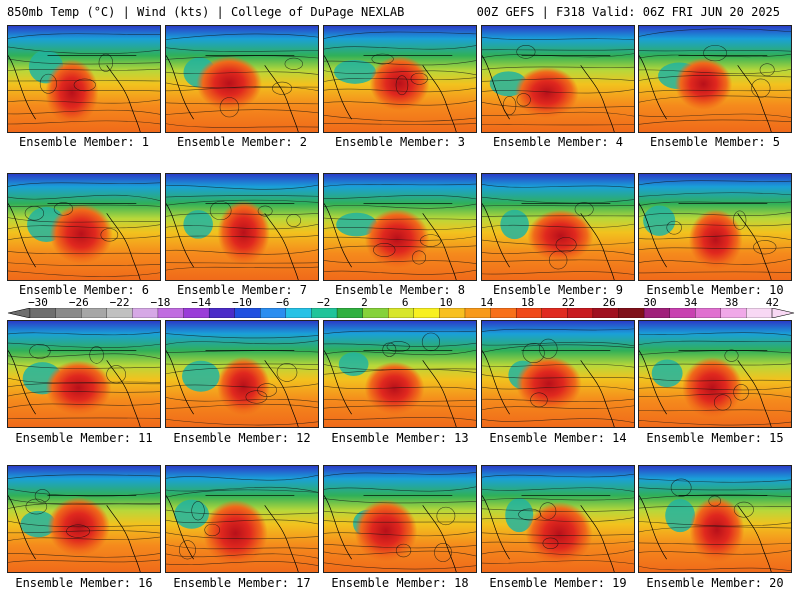 This screenshot has height=600, width=800. I want to click on colorbar-tick-label: 26, so click(609, 302).